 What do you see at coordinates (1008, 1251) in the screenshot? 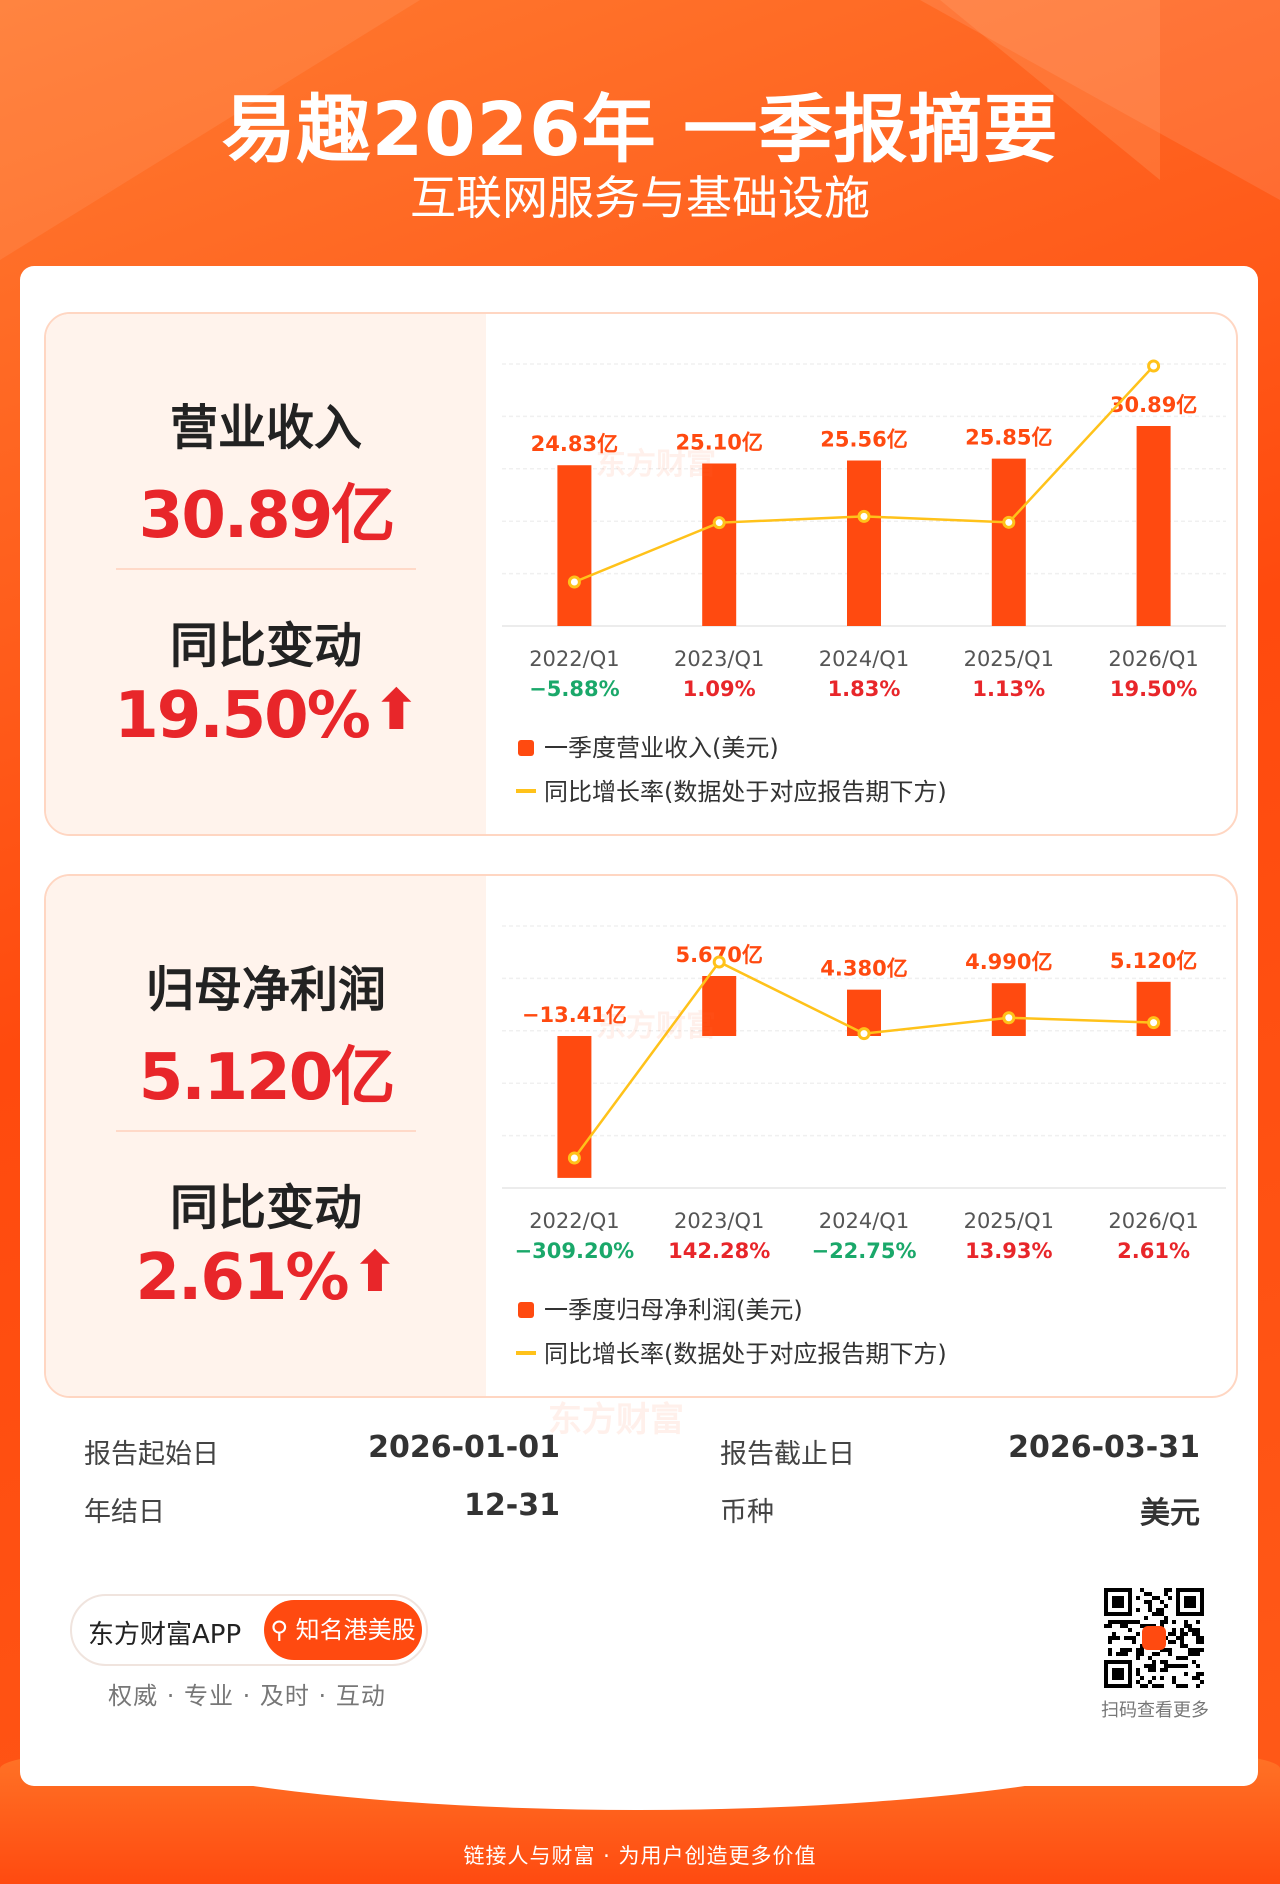
I see `growth-rate-label: 13.93%` at bounding box center [1008, 1251].